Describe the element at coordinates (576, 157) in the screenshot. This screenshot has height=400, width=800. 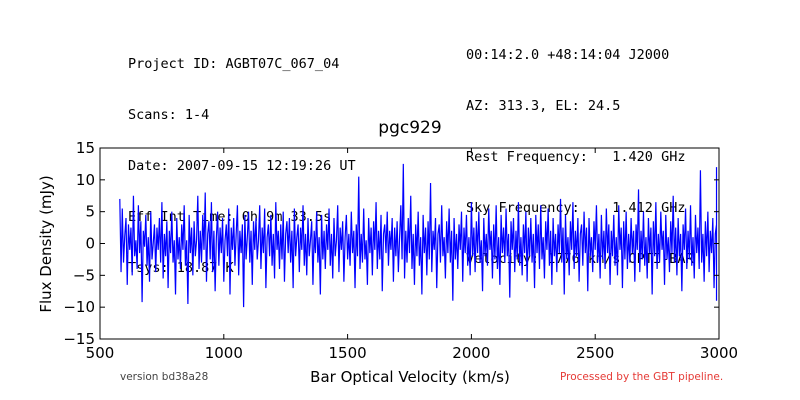
I see `rest-frequency-text: Rest Frequency: 1.420 GHz` at that location.